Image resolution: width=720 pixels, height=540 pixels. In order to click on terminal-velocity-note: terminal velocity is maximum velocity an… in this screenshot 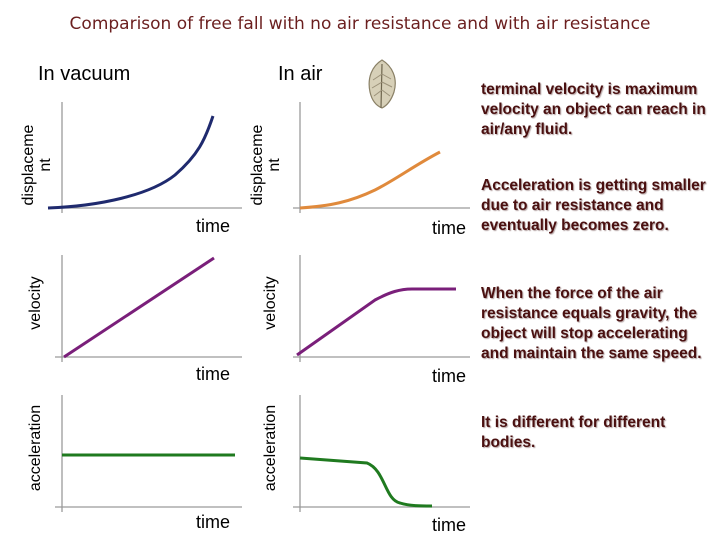, I will do `click(593, 109)`.